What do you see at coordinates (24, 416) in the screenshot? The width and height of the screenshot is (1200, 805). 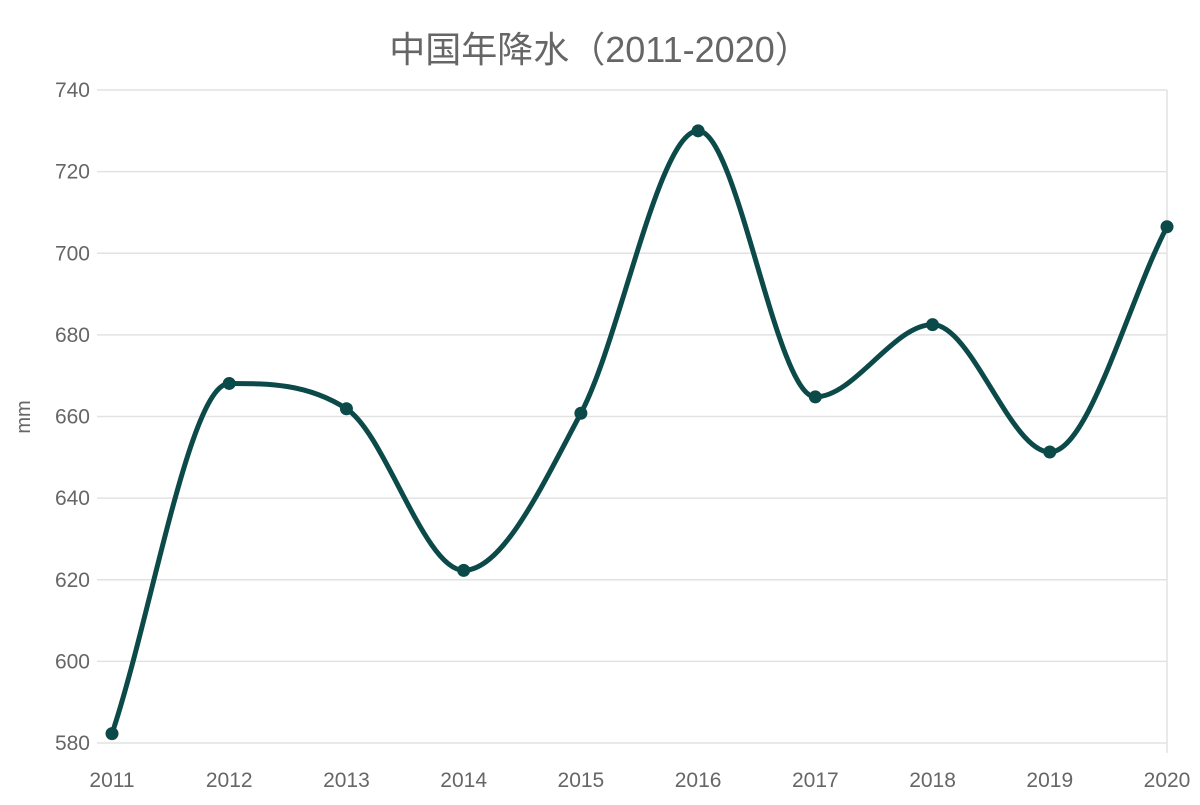 I see `y-axis-label: mm` at bounding box center [24, 416].